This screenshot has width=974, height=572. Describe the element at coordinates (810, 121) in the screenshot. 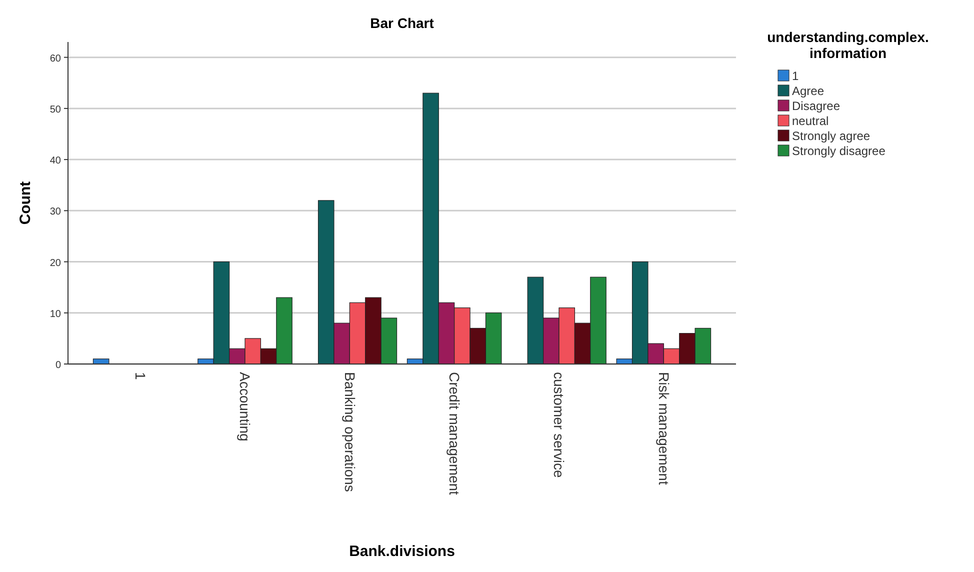

I see `legend-label: neutral` at that location.